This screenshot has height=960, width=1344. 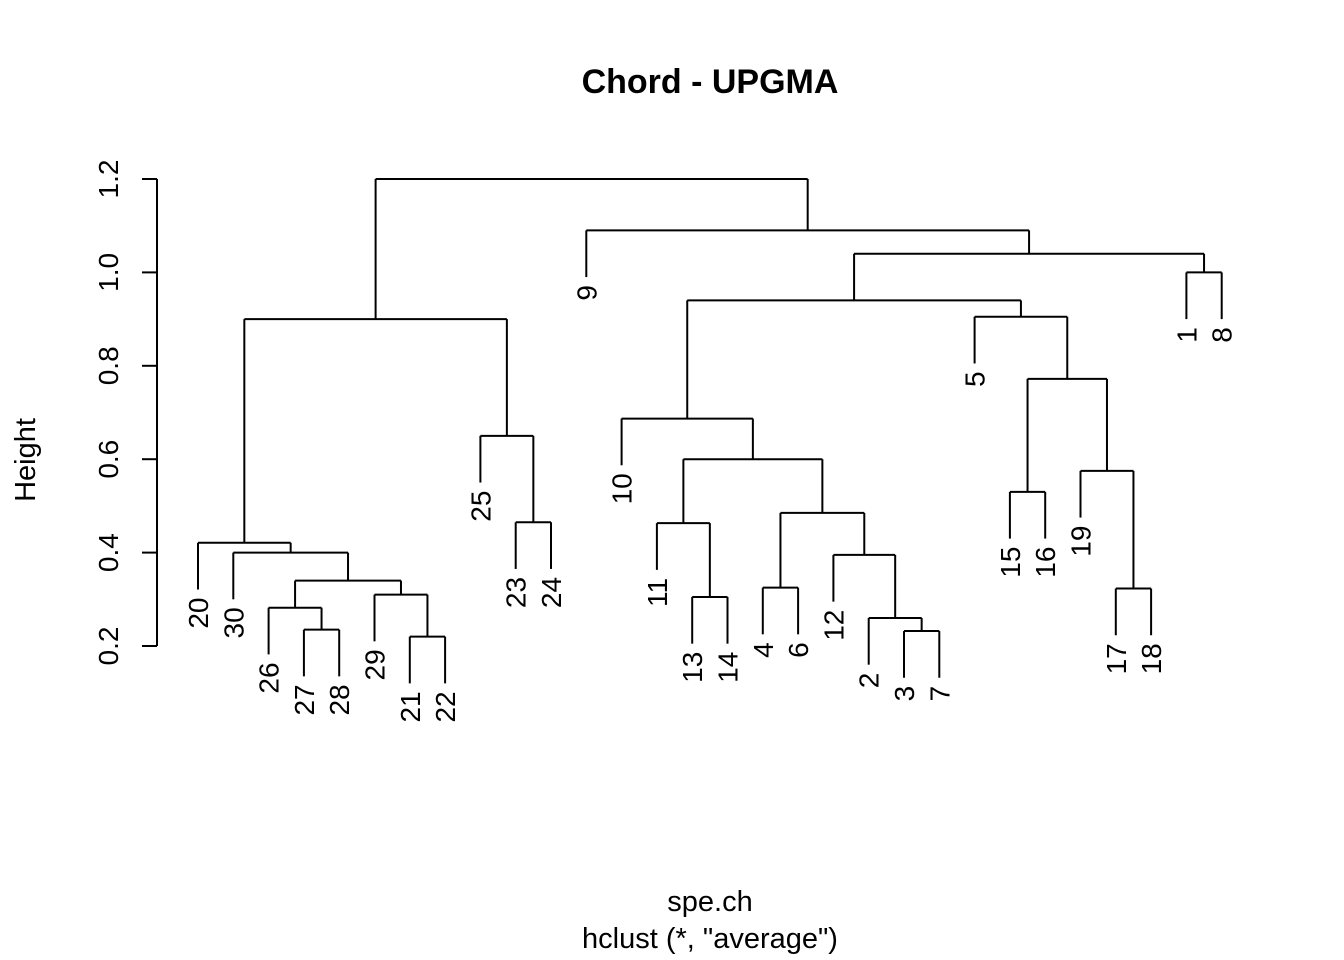 I want to click on leaf-label: 27, so click(x=304, y=699).